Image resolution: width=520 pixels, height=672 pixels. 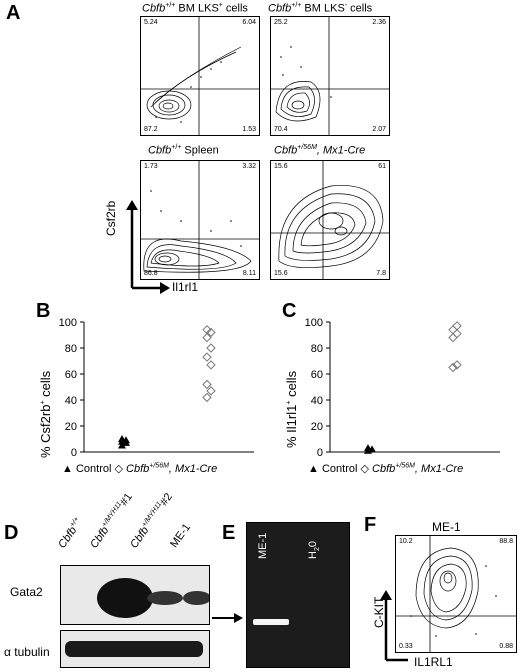 I want to click on lane-label-4: ME-1, so click(x=181, y=535).